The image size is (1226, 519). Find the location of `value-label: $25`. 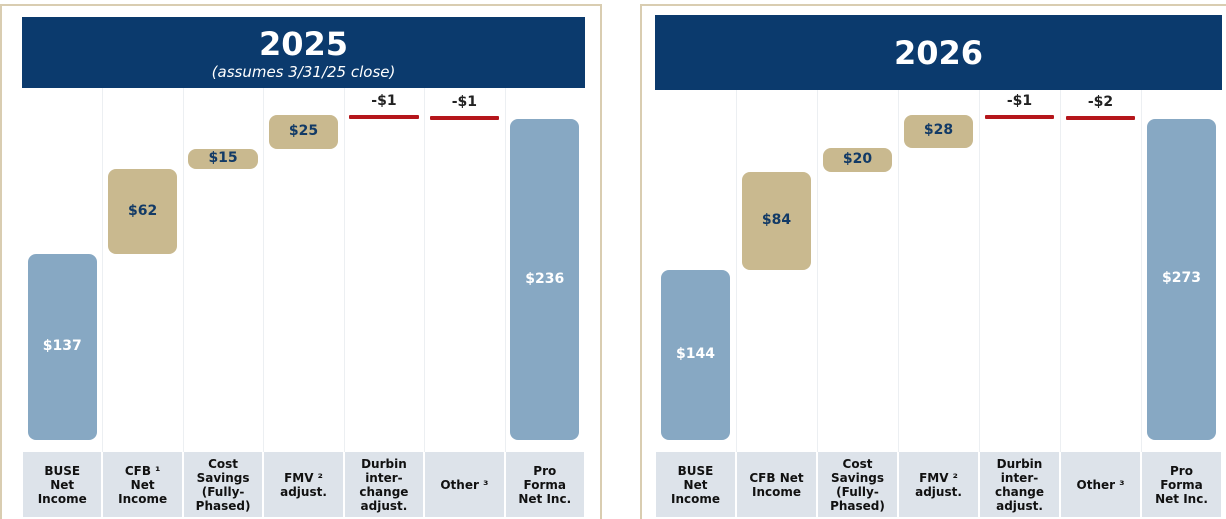

value-label: $25 is located at coordinates (303, 130).